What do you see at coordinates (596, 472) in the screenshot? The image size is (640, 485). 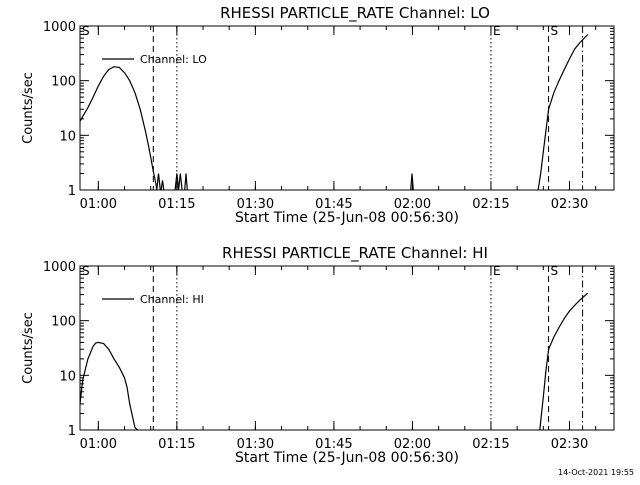 I see `footer-timestamp: 14-Oct-2021 19:55` at bounding box center [596, 472].